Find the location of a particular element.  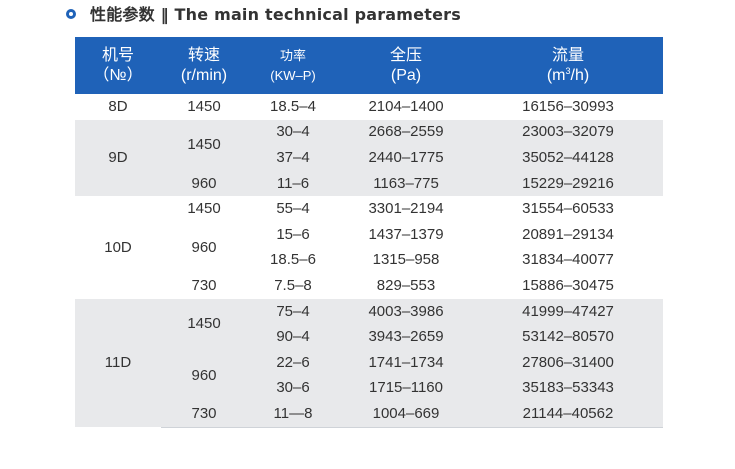

column-header-speed: 转速 (r/min) is located at coordinates (204, 65).